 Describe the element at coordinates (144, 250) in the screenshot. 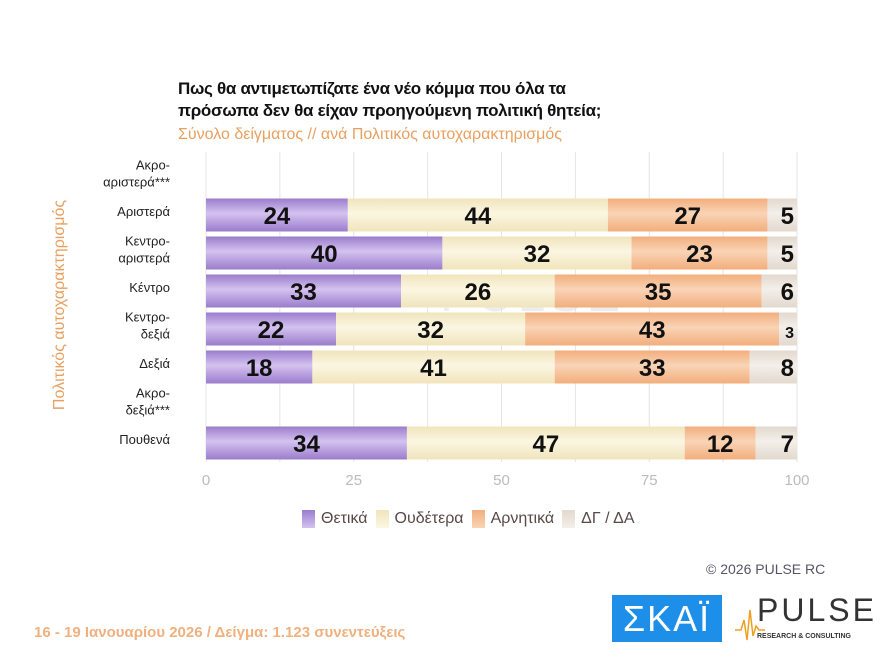

I see `category-label: Κεντρο-αριστερά` at that location.